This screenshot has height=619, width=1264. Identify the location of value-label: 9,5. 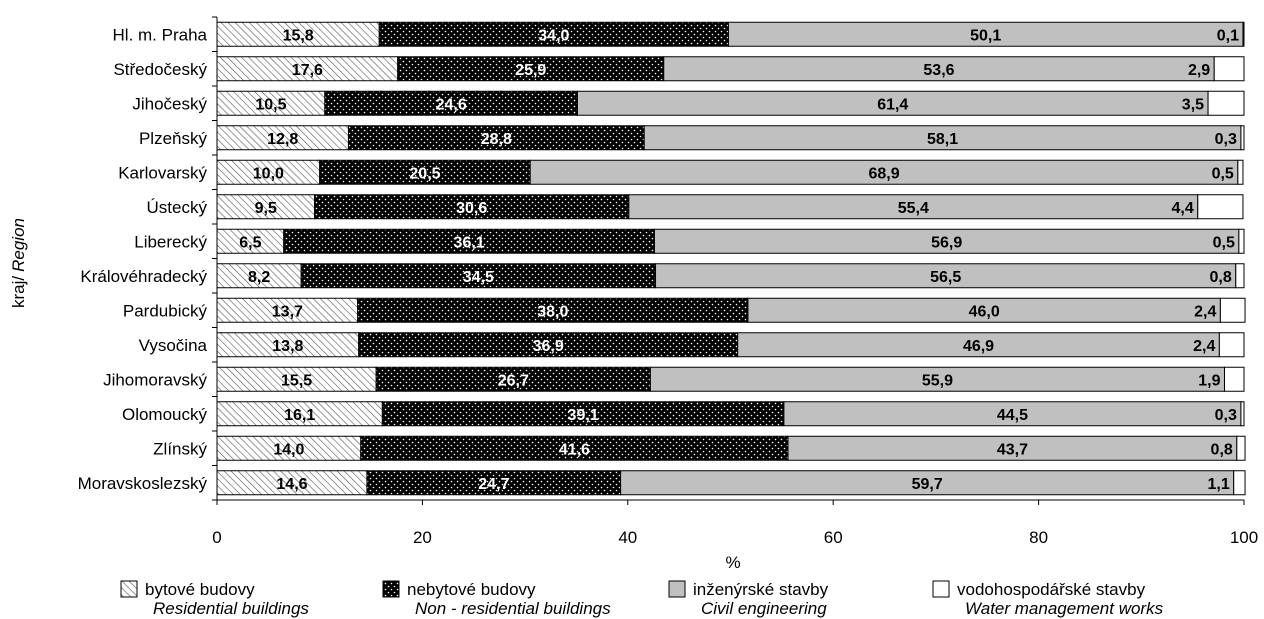
(266, 208).